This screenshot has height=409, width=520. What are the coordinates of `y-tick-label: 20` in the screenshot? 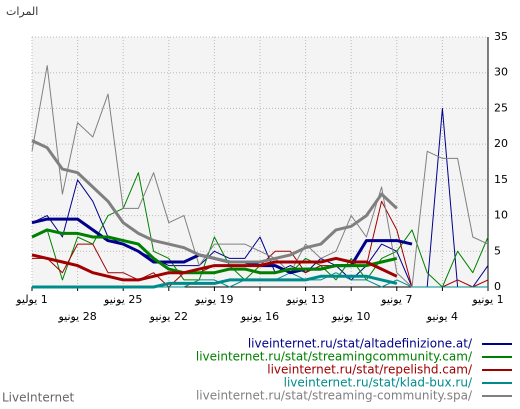 It's located at (501, 143).